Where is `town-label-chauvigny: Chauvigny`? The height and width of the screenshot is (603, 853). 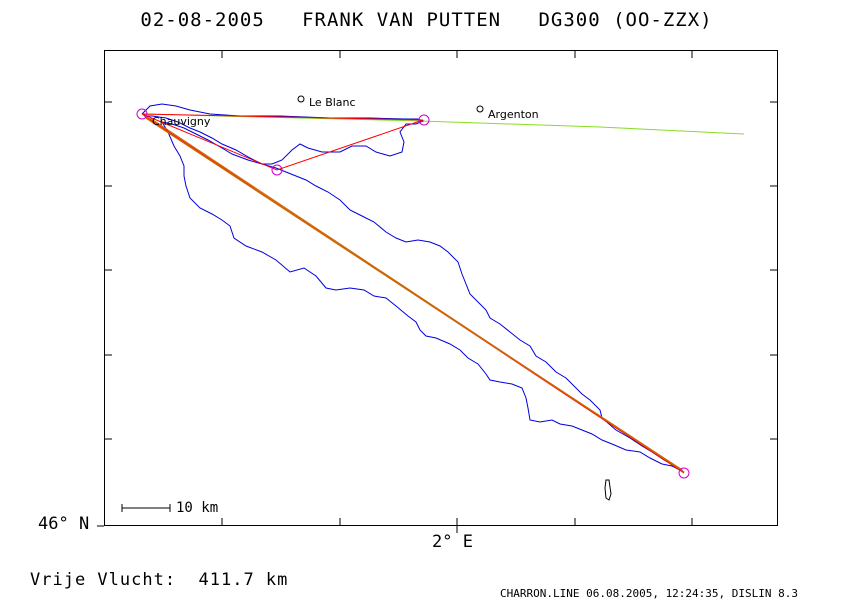
town-label-chauvigny: Chauvigny is located at coordinates (181, 121).